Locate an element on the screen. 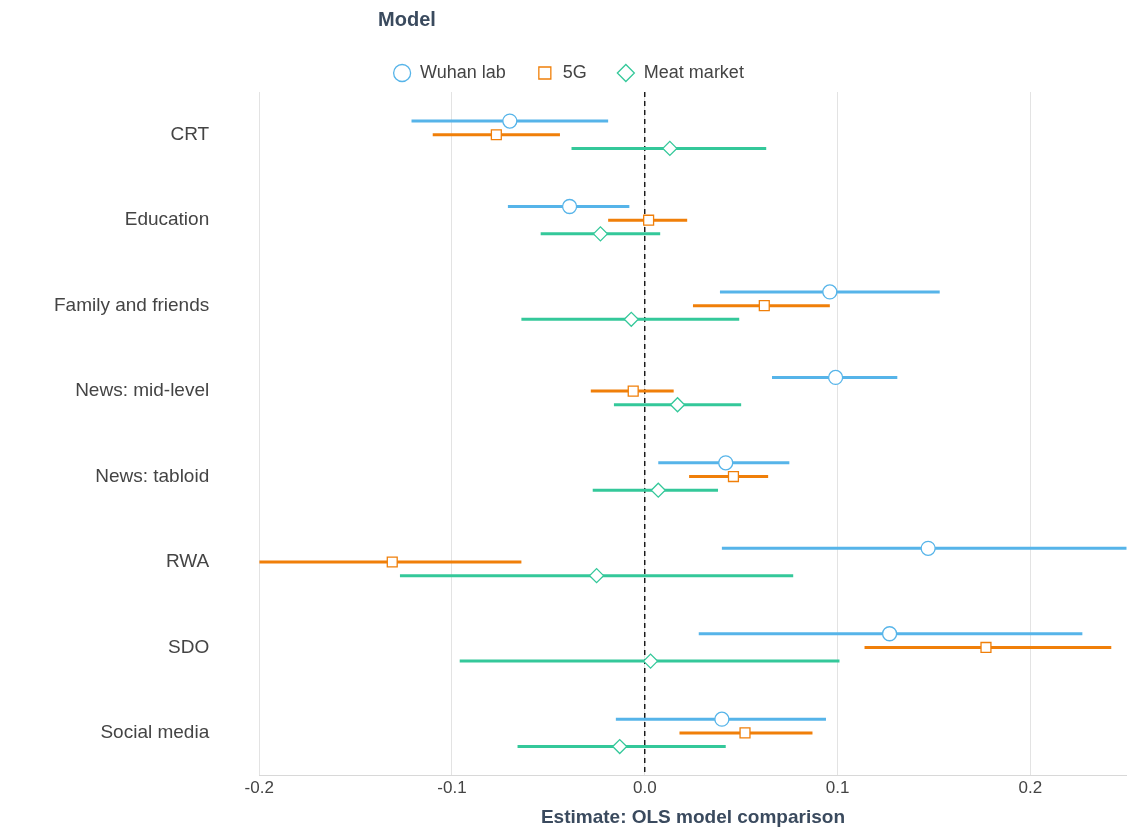  y-tick-label: News: mid-level is located at coordinates (142, 390).